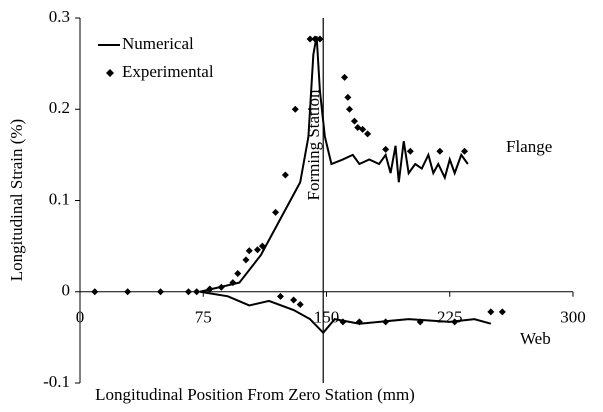  Describe the element at coordinates (59, 16) in the screenshot. I see `y-tick-label: 0.3` at that location.